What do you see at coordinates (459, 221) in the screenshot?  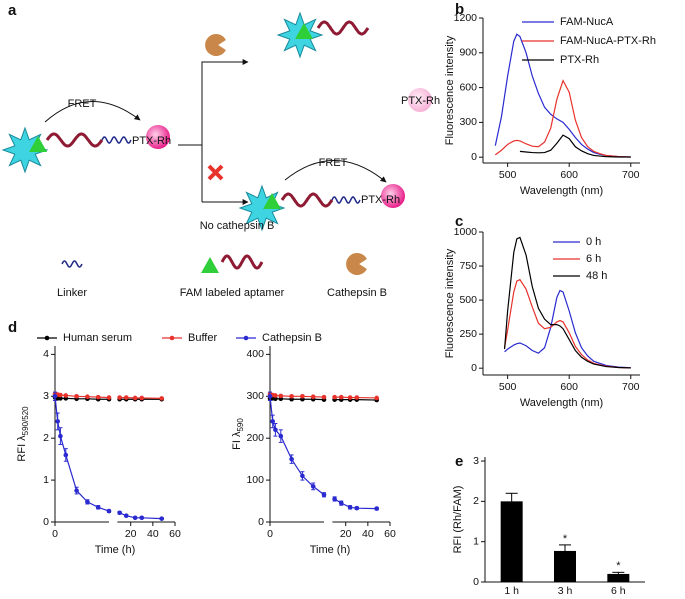 I see `panel-label: c` at bounding box center [459, 221].